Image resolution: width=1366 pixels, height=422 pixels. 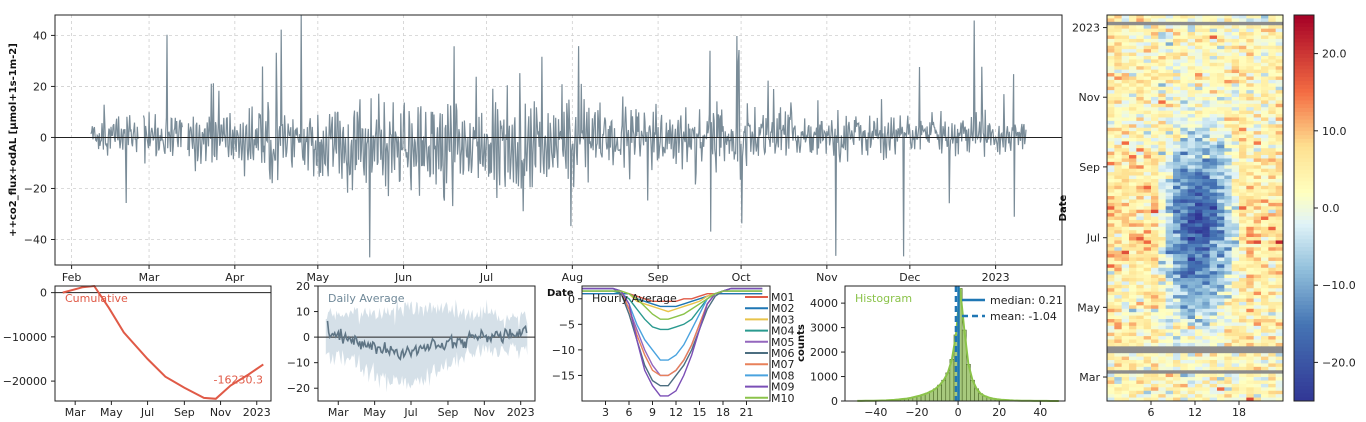 I want to click on daily-average-frame, so click(x=426, y=343).